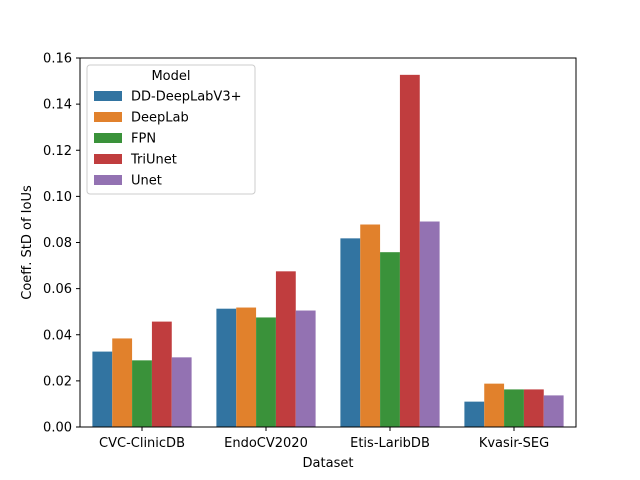  I want to click on bar-fpn-endocv2020, so click(266, 372).